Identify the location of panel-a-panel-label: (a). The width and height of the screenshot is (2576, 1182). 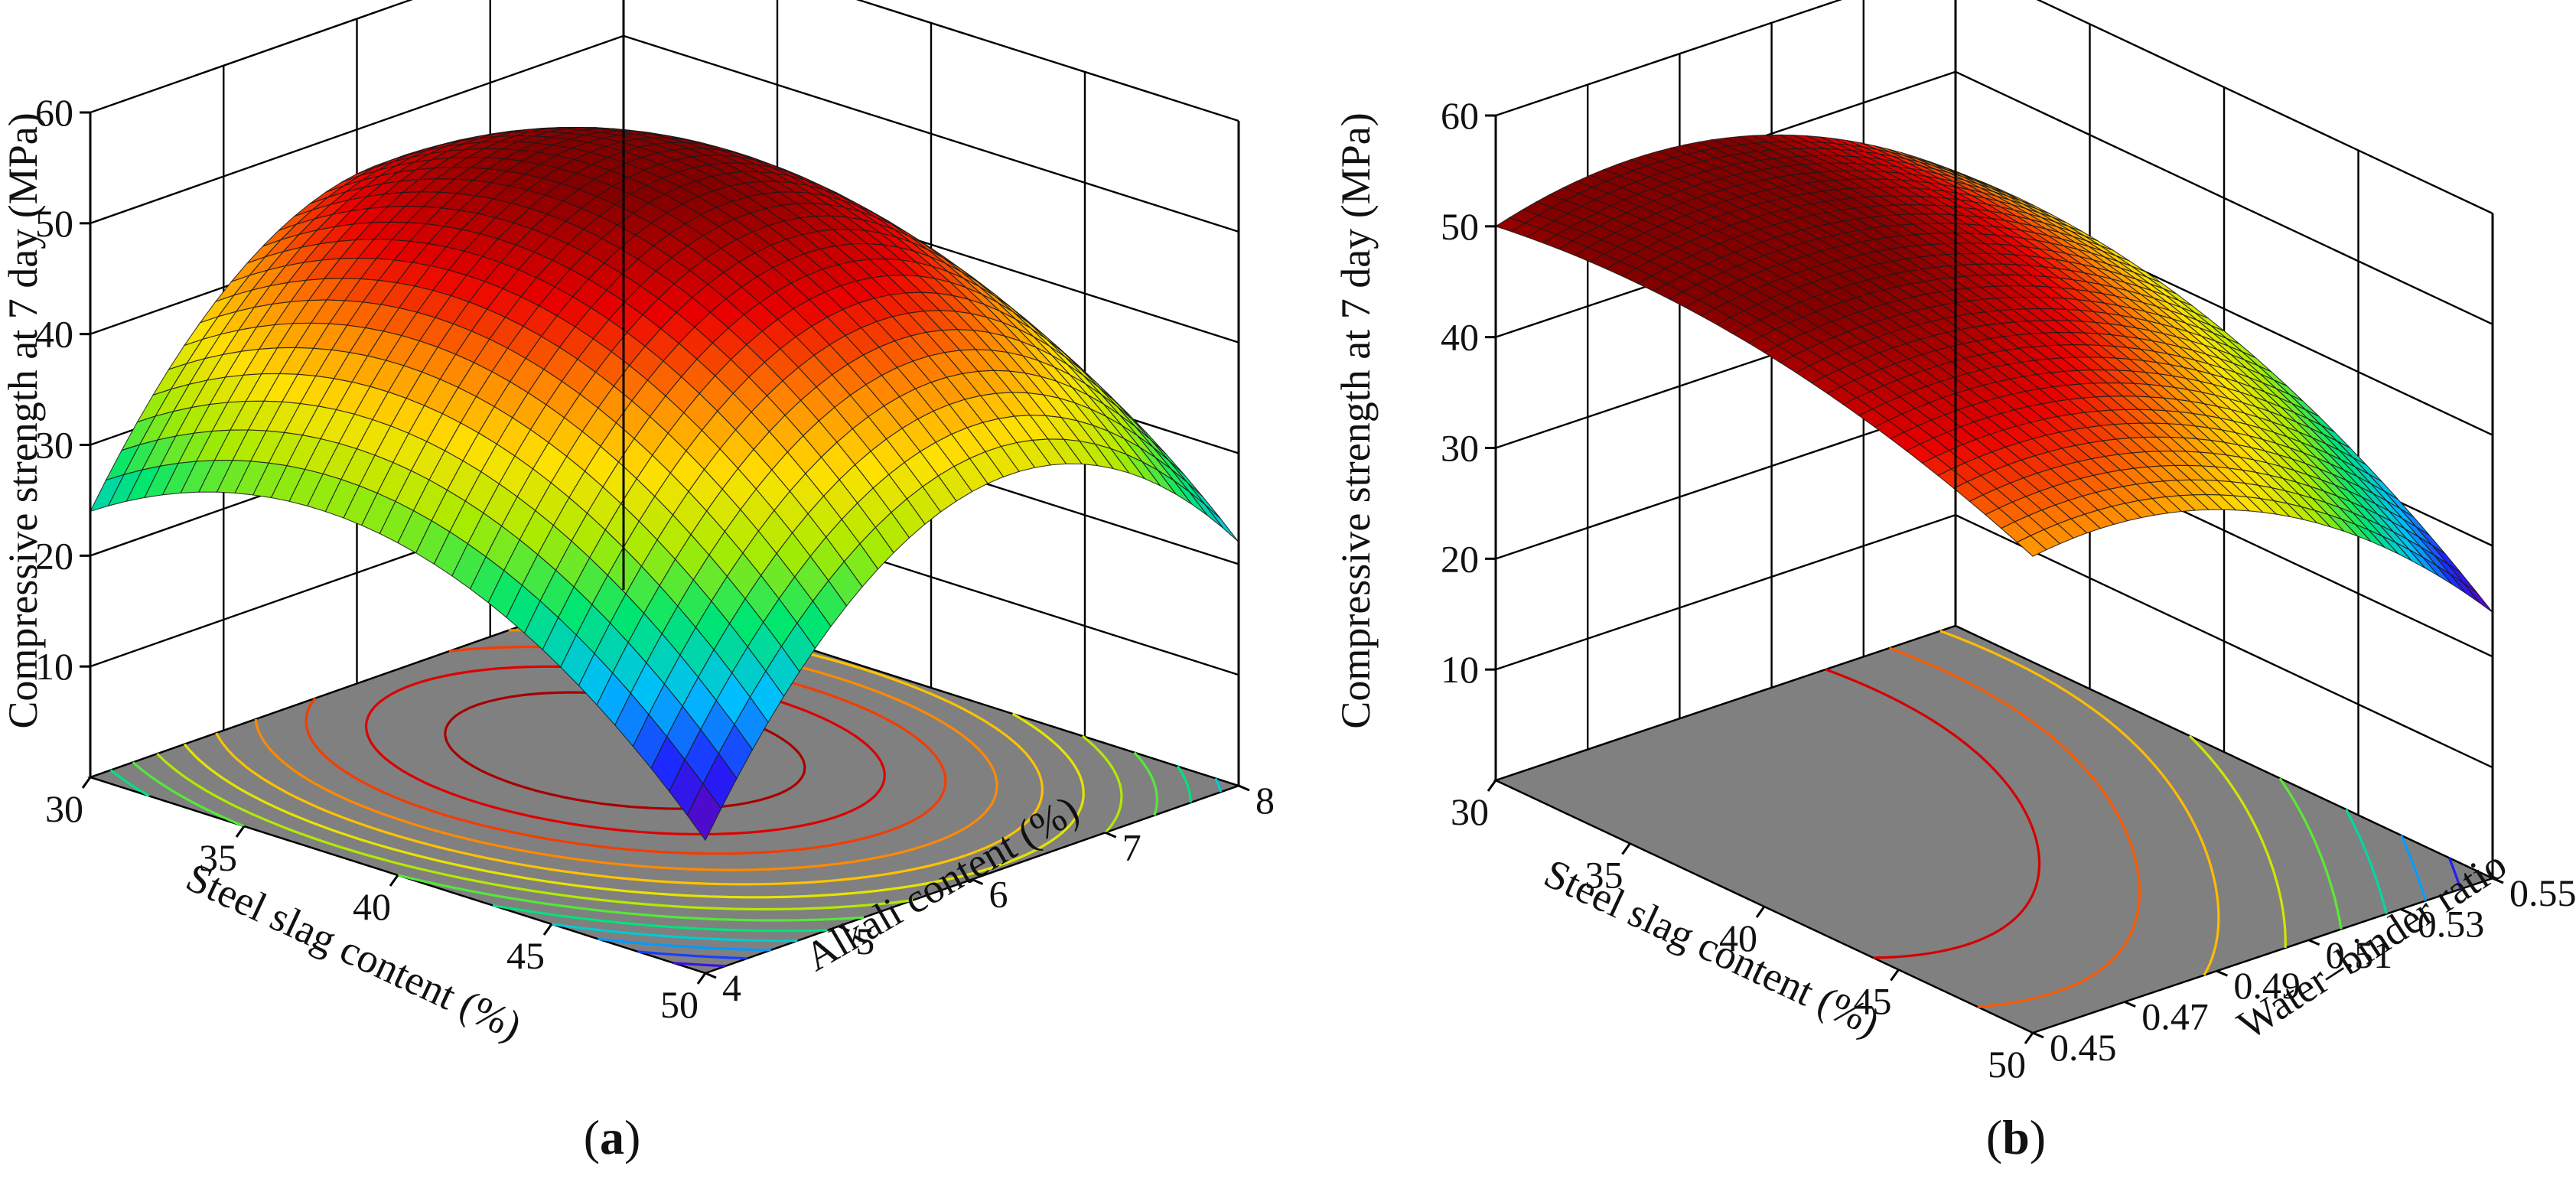
(613, 1137).